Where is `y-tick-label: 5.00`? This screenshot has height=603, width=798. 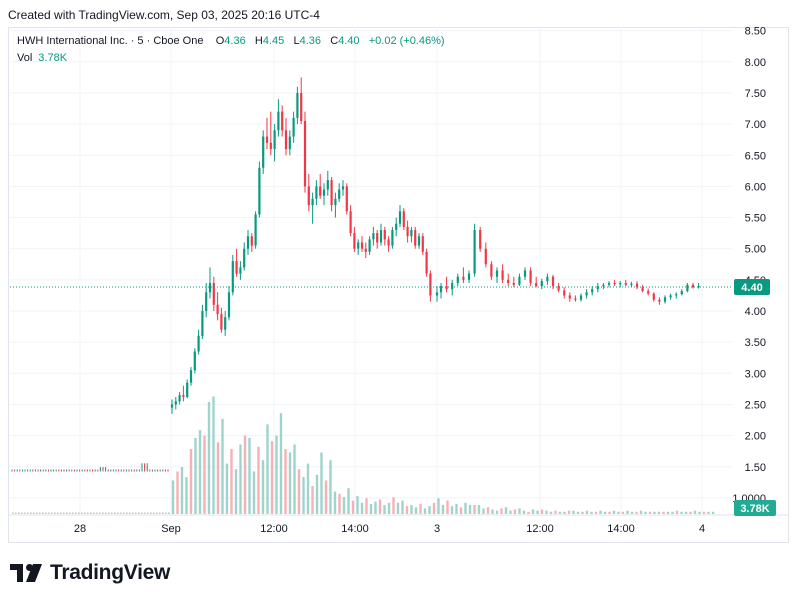
y-tick-label: 5.00 is located at coordinates (755, 250).